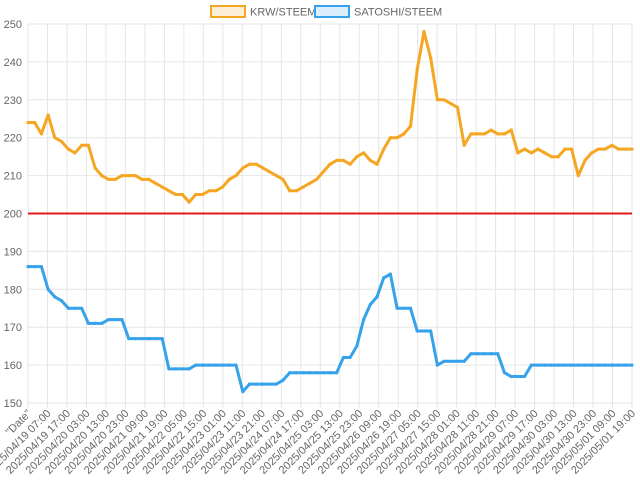 The height and width of the screenshot is (480, 640). Describe the element at coordinates (13, 214) in the screenshot. I see `y-axis-ticks: 150 160 170 180 190 200 210 220 230 240 250` at that location.